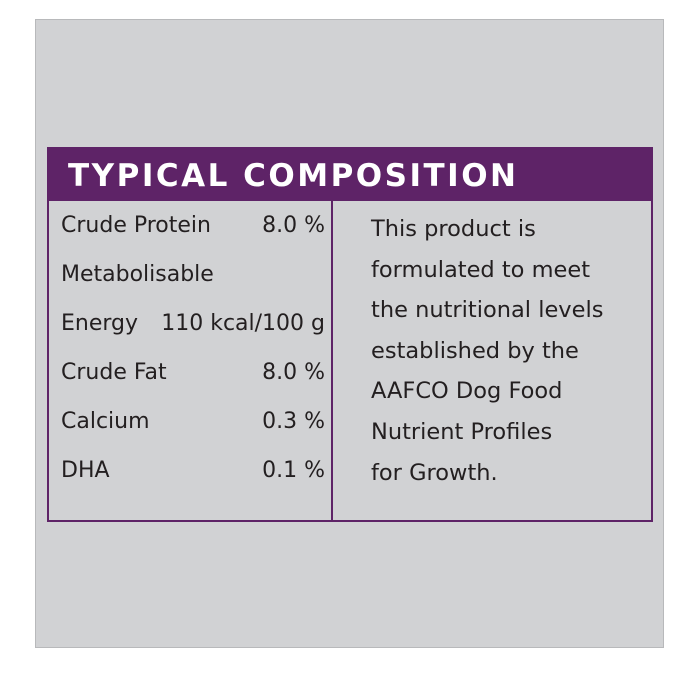  Describe the element at coordinates (467, 391) in the screenshot. I see `statement-line: AAFCO Dog Food` at that location.